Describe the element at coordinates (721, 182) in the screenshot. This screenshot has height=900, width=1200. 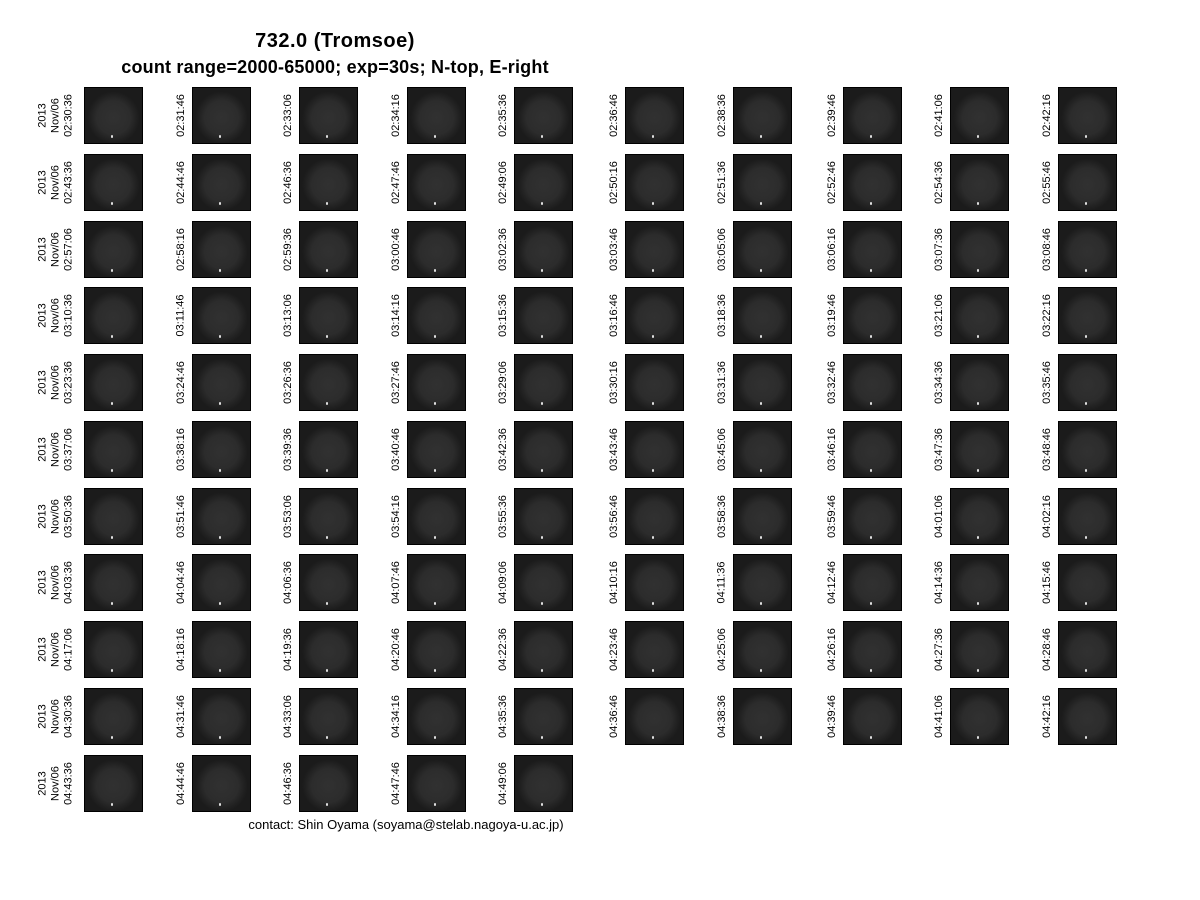
I see `time-text: 02:51:36` at that location.